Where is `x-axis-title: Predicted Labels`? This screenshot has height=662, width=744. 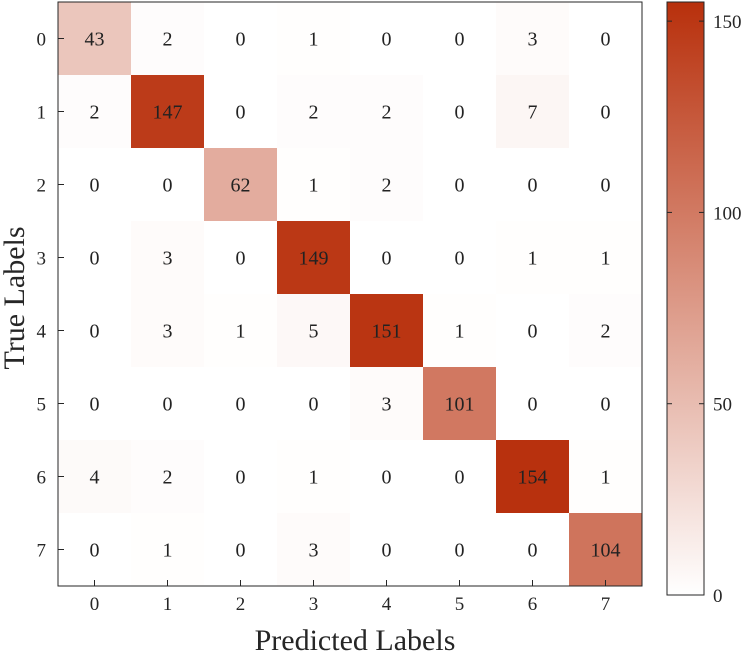
x-axis-title: Predicted Labels is located at coordinates (355, 640).